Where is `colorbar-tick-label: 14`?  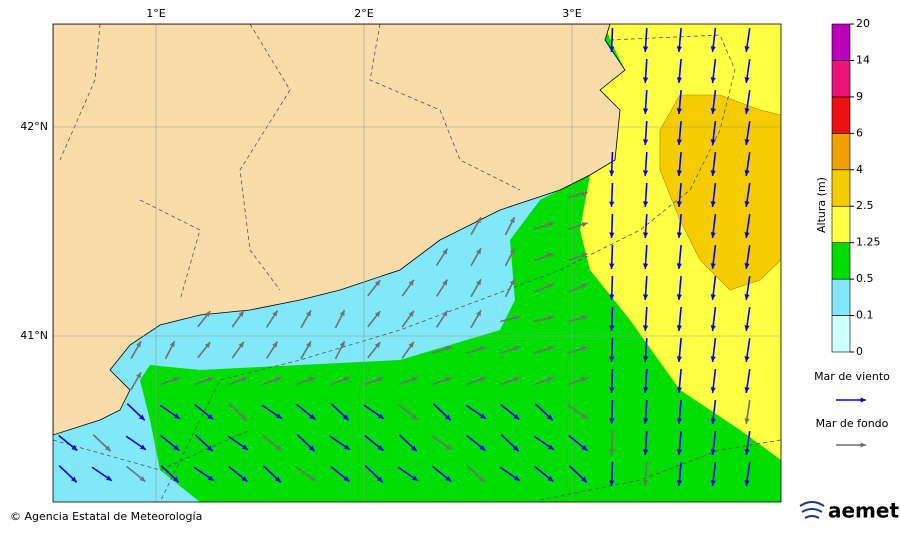 colorbar-tick-label: 14 is located at coordinates (863, 59).